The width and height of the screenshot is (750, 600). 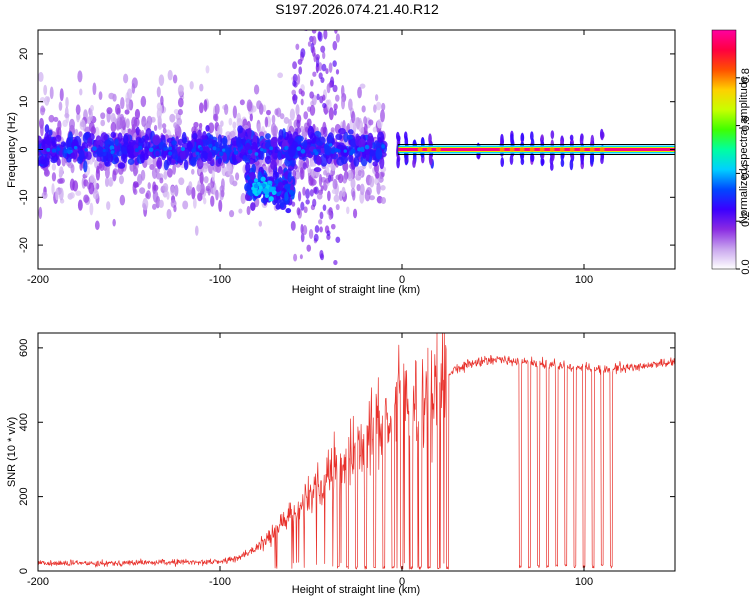 What do you see at coordinates (24, 102) in the screenshot?
I see `spectrogram-ytick-label: 10` at bounding box center [24, 102].